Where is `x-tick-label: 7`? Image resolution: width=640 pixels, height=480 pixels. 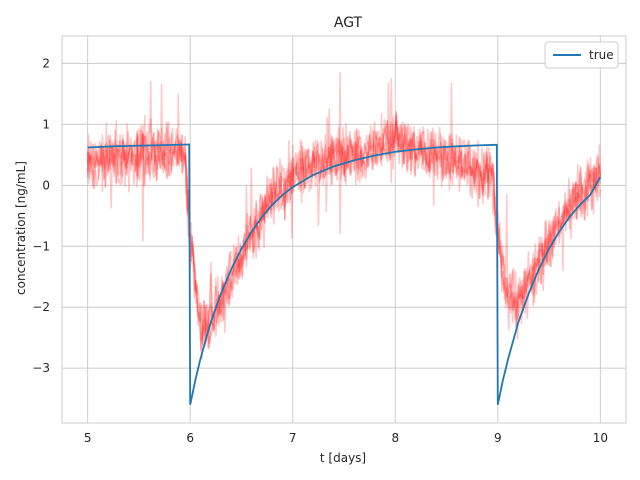 x-tick-label: 7 is located at coordinates (293, 438).